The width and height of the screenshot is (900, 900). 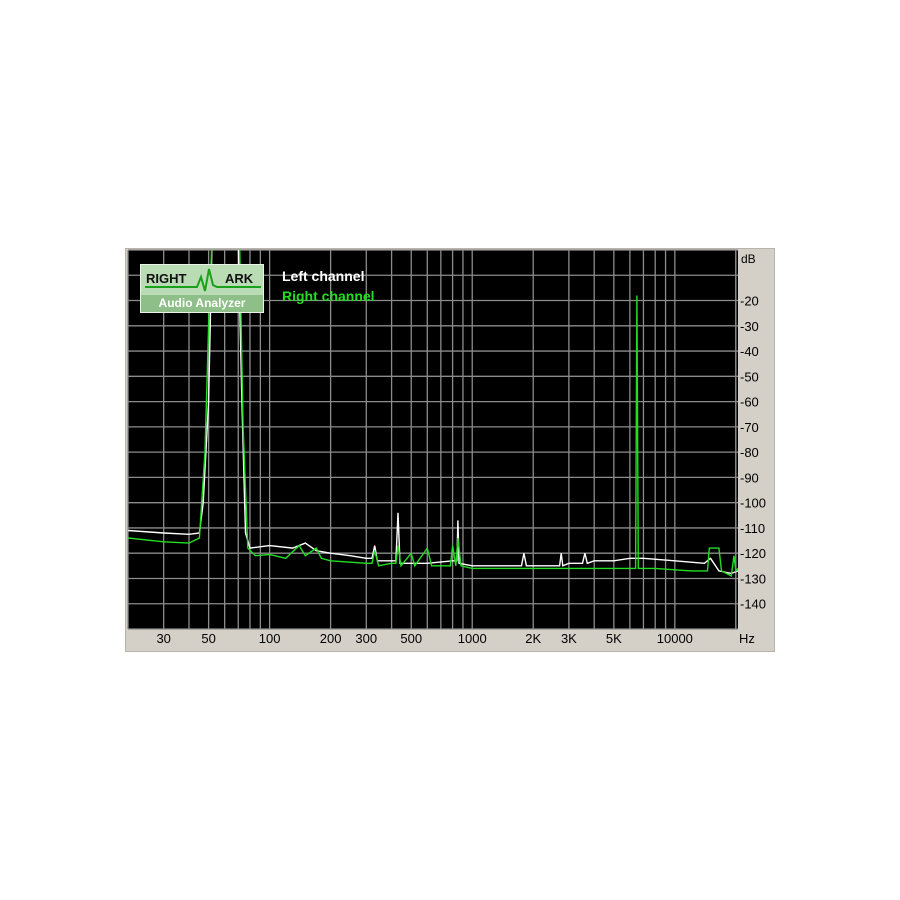 What do you see at coordinates (533, 638) in the screenshot?
I see `x-tick-label: 2K` at bounding box center [533, 638].